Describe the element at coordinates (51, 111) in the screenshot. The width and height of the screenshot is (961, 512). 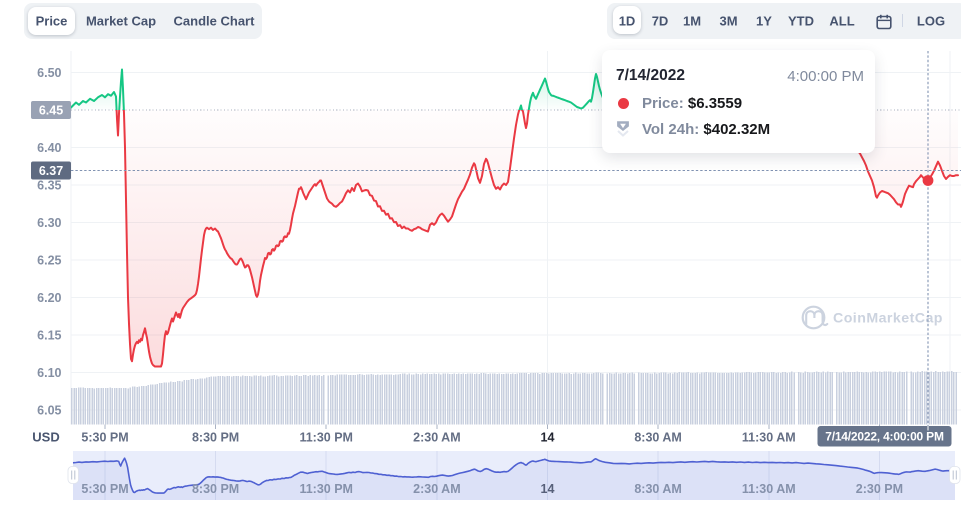
I see `svg-text: 6.45` at that location.